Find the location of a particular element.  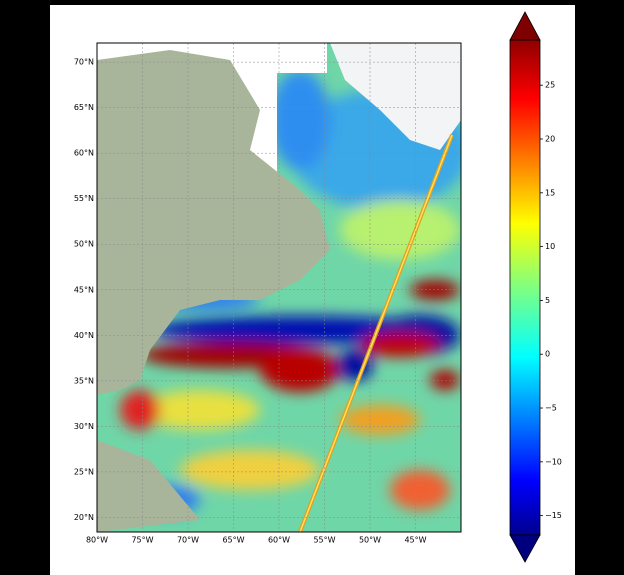

lon-label: 50°W is located at coordinates (370, 540).